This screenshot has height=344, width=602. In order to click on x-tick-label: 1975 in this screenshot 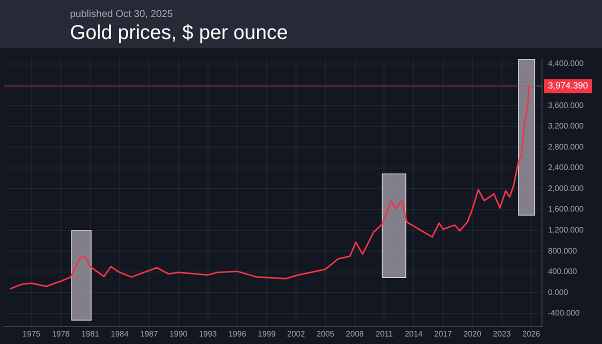, I will do `click(31, 333)`.